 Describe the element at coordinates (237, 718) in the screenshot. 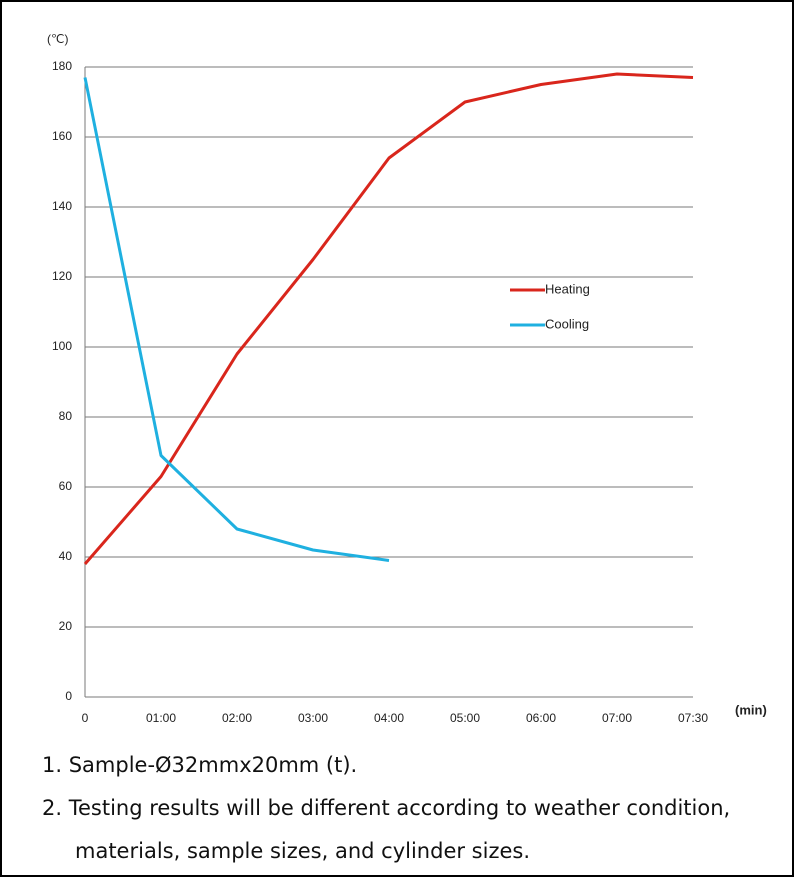

I see `x-tick-label: 02:00` at that location.